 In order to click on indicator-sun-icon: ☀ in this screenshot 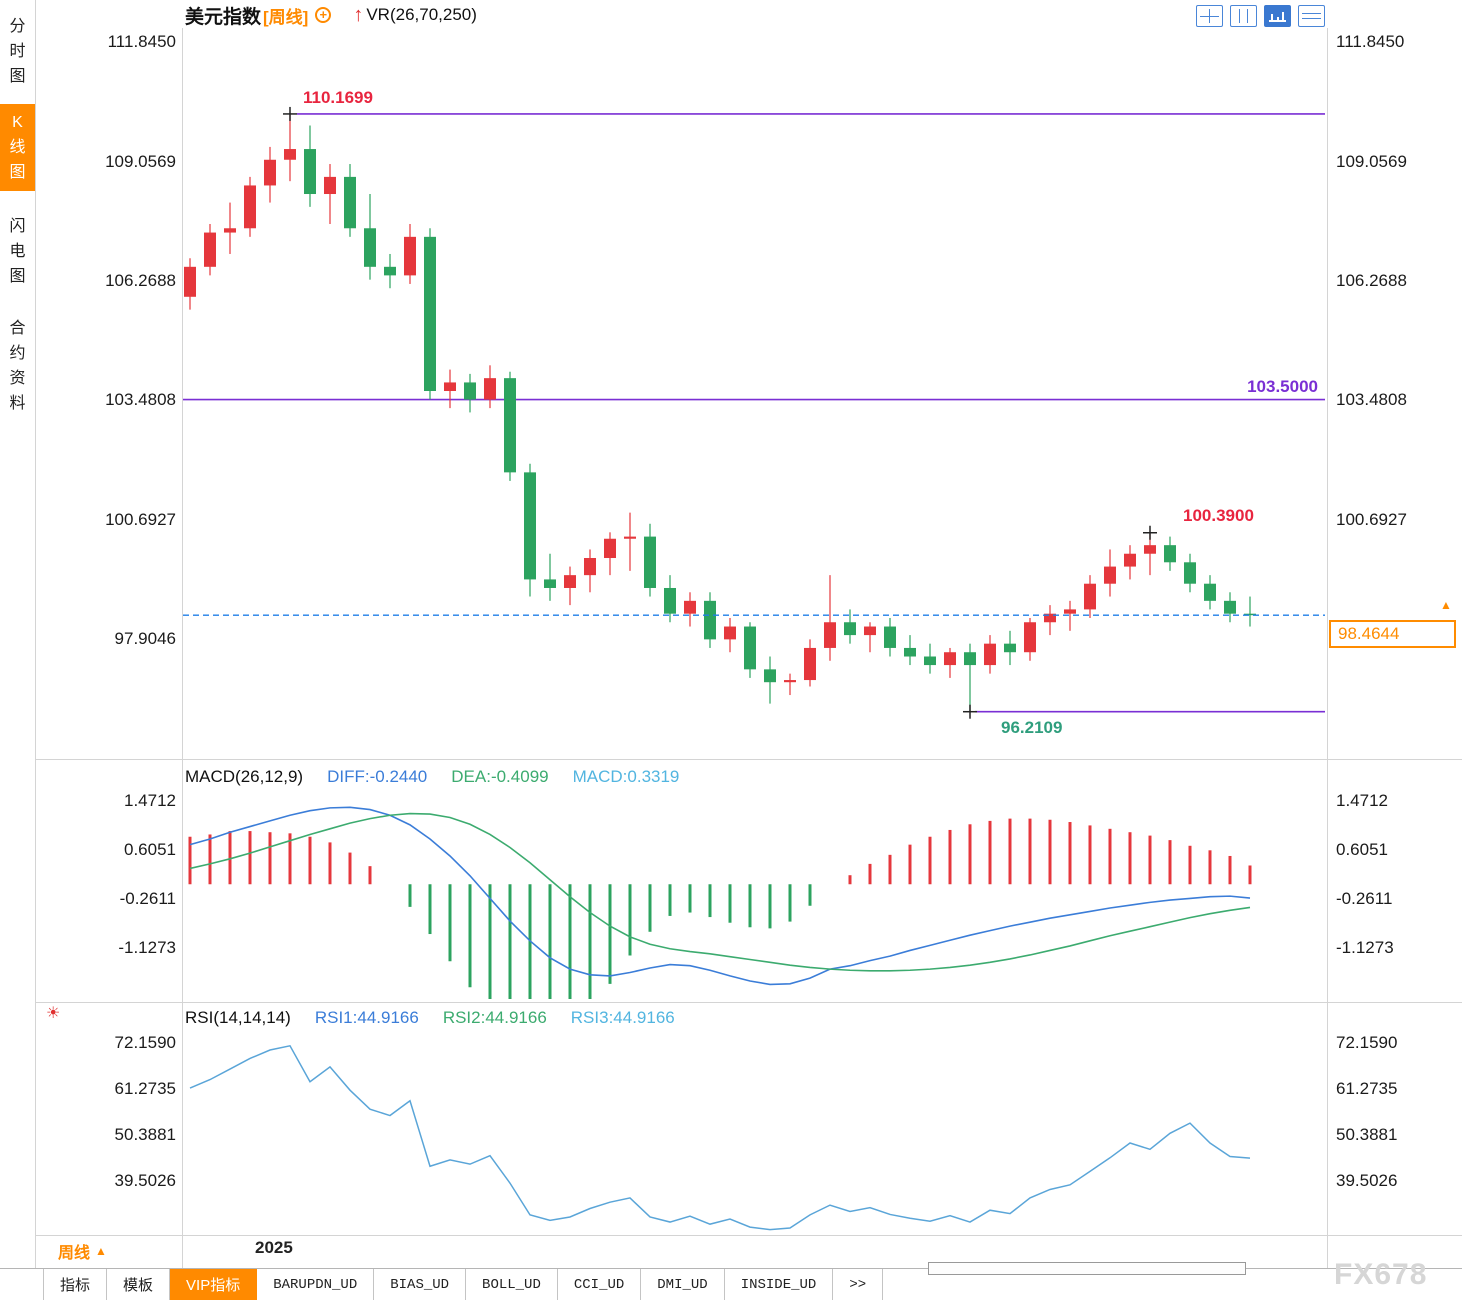, I will do `click(53, 1013)`.